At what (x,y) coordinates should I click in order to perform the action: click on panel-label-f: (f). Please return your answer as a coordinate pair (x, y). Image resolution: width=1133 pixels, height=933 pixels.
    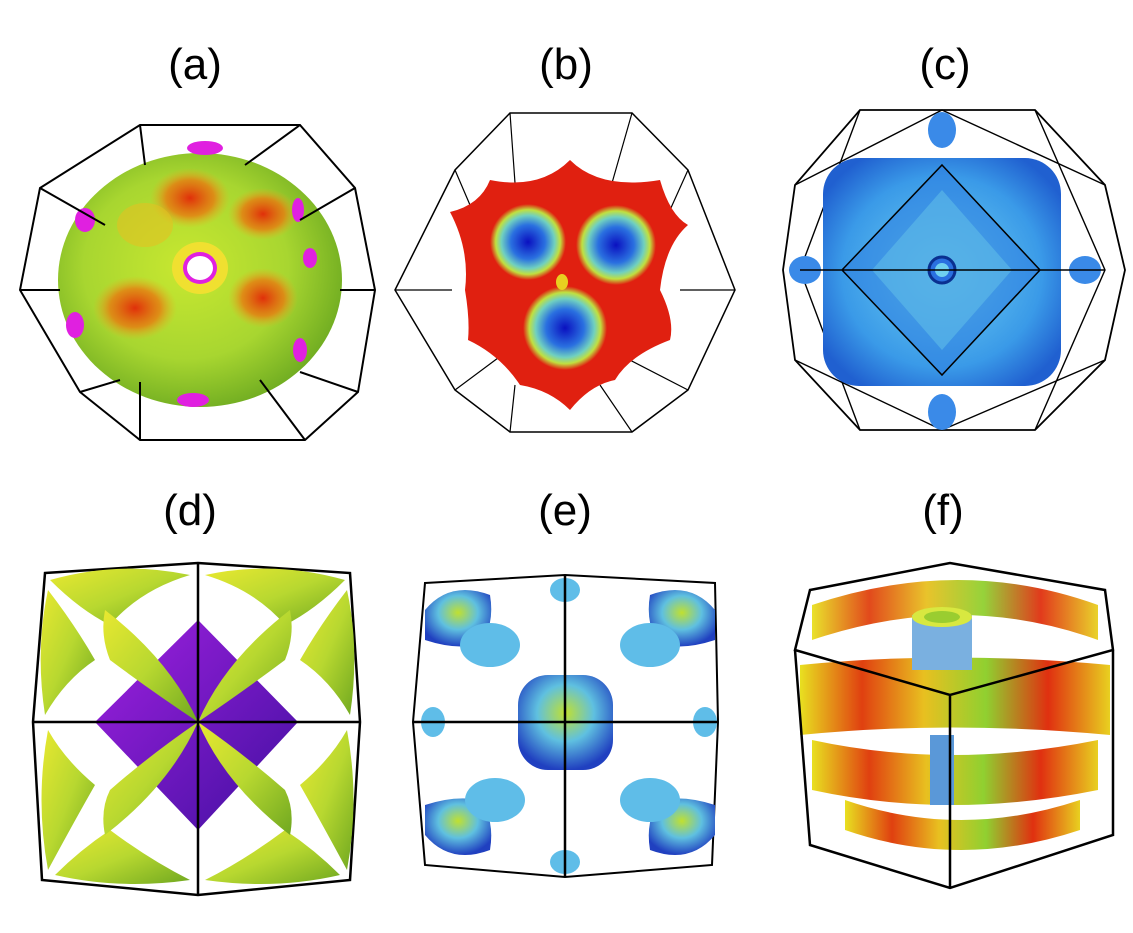
    Looking at the image, I should click on (943, 510).